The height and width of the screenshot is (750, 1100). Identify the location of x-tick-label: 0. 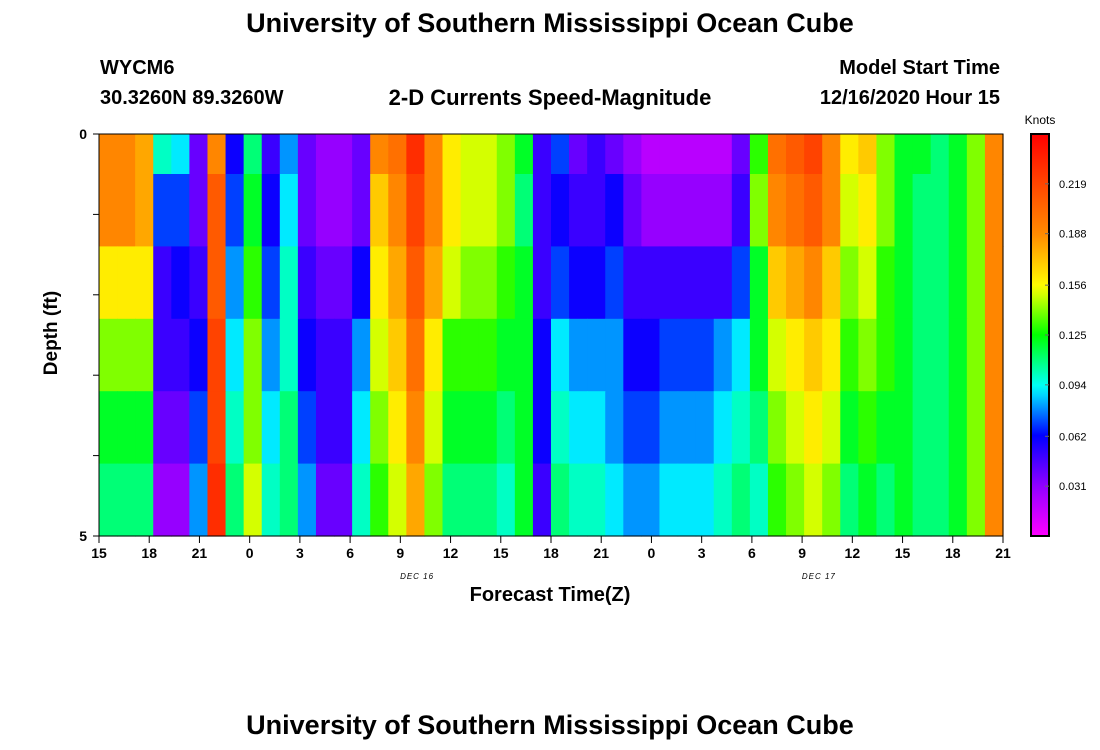
(652, 553).